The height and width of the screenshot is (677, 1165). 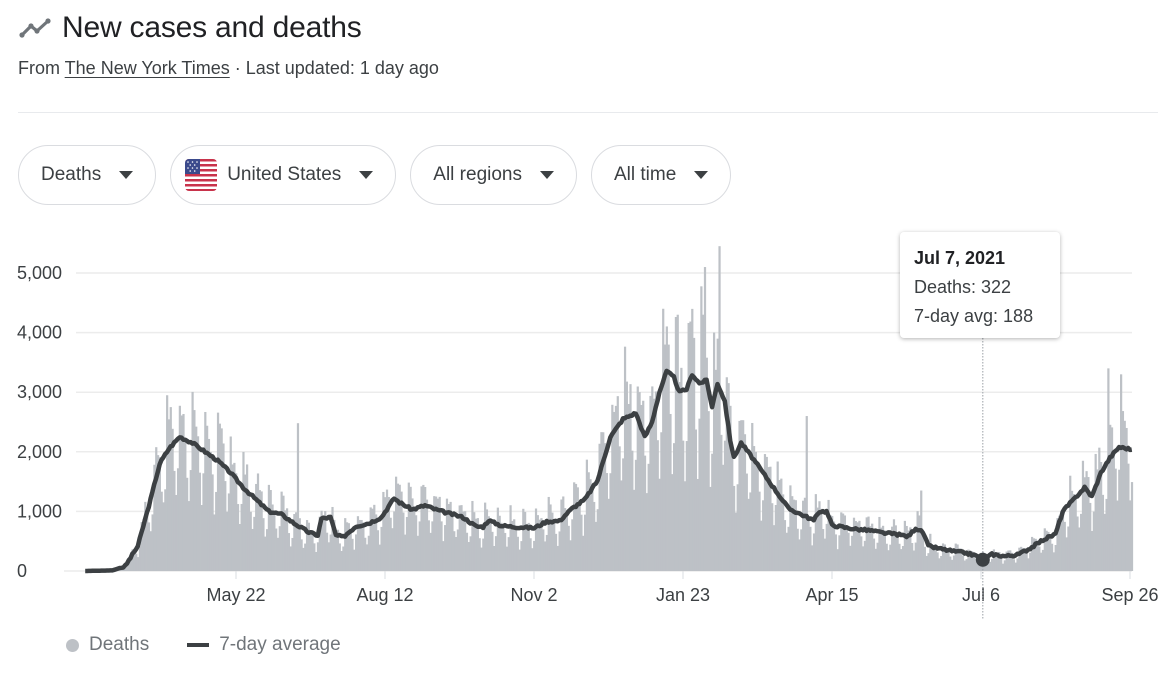 I want to click on tooltip-date: Jul 7, 2021, so click(x=960, y=258).